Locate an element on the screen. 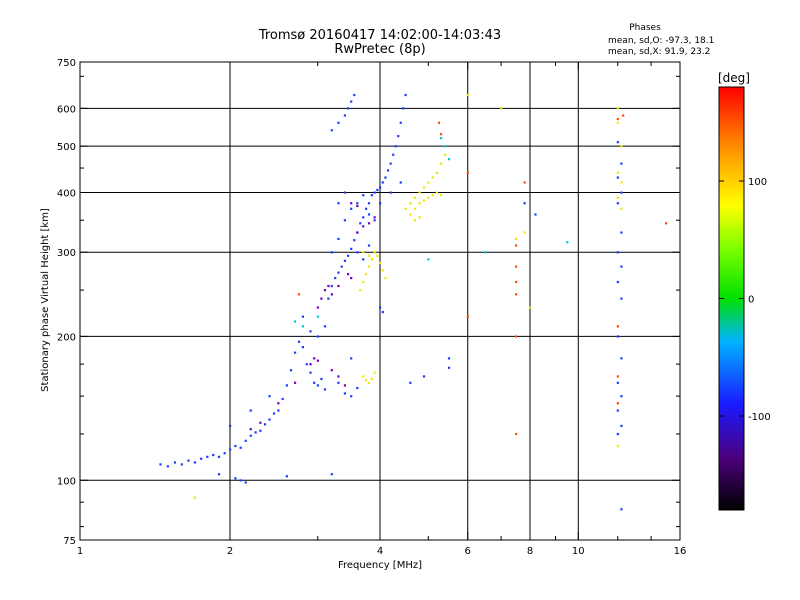  x-tick-labels: 1 2 4 6 8 10 16 is located at coordinates (382, 551).